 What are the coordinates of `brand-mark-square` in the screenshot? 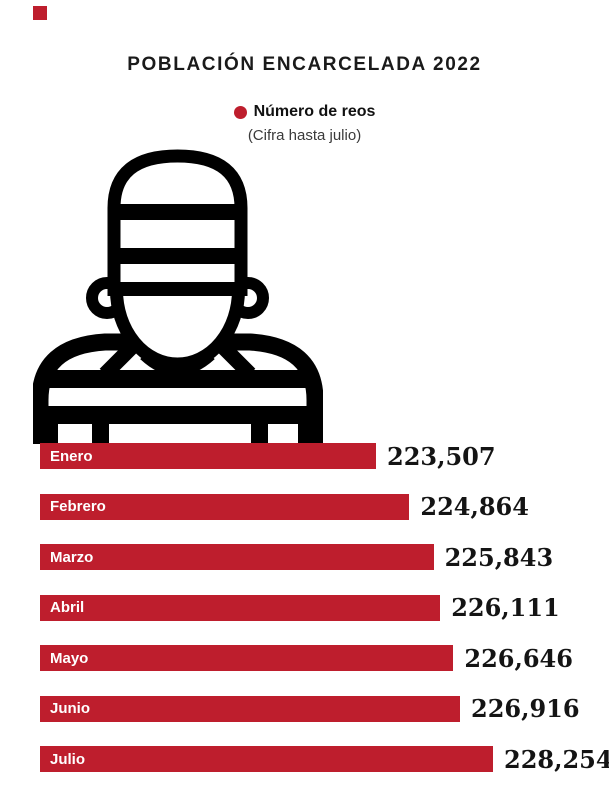 It's located at (40, 13).